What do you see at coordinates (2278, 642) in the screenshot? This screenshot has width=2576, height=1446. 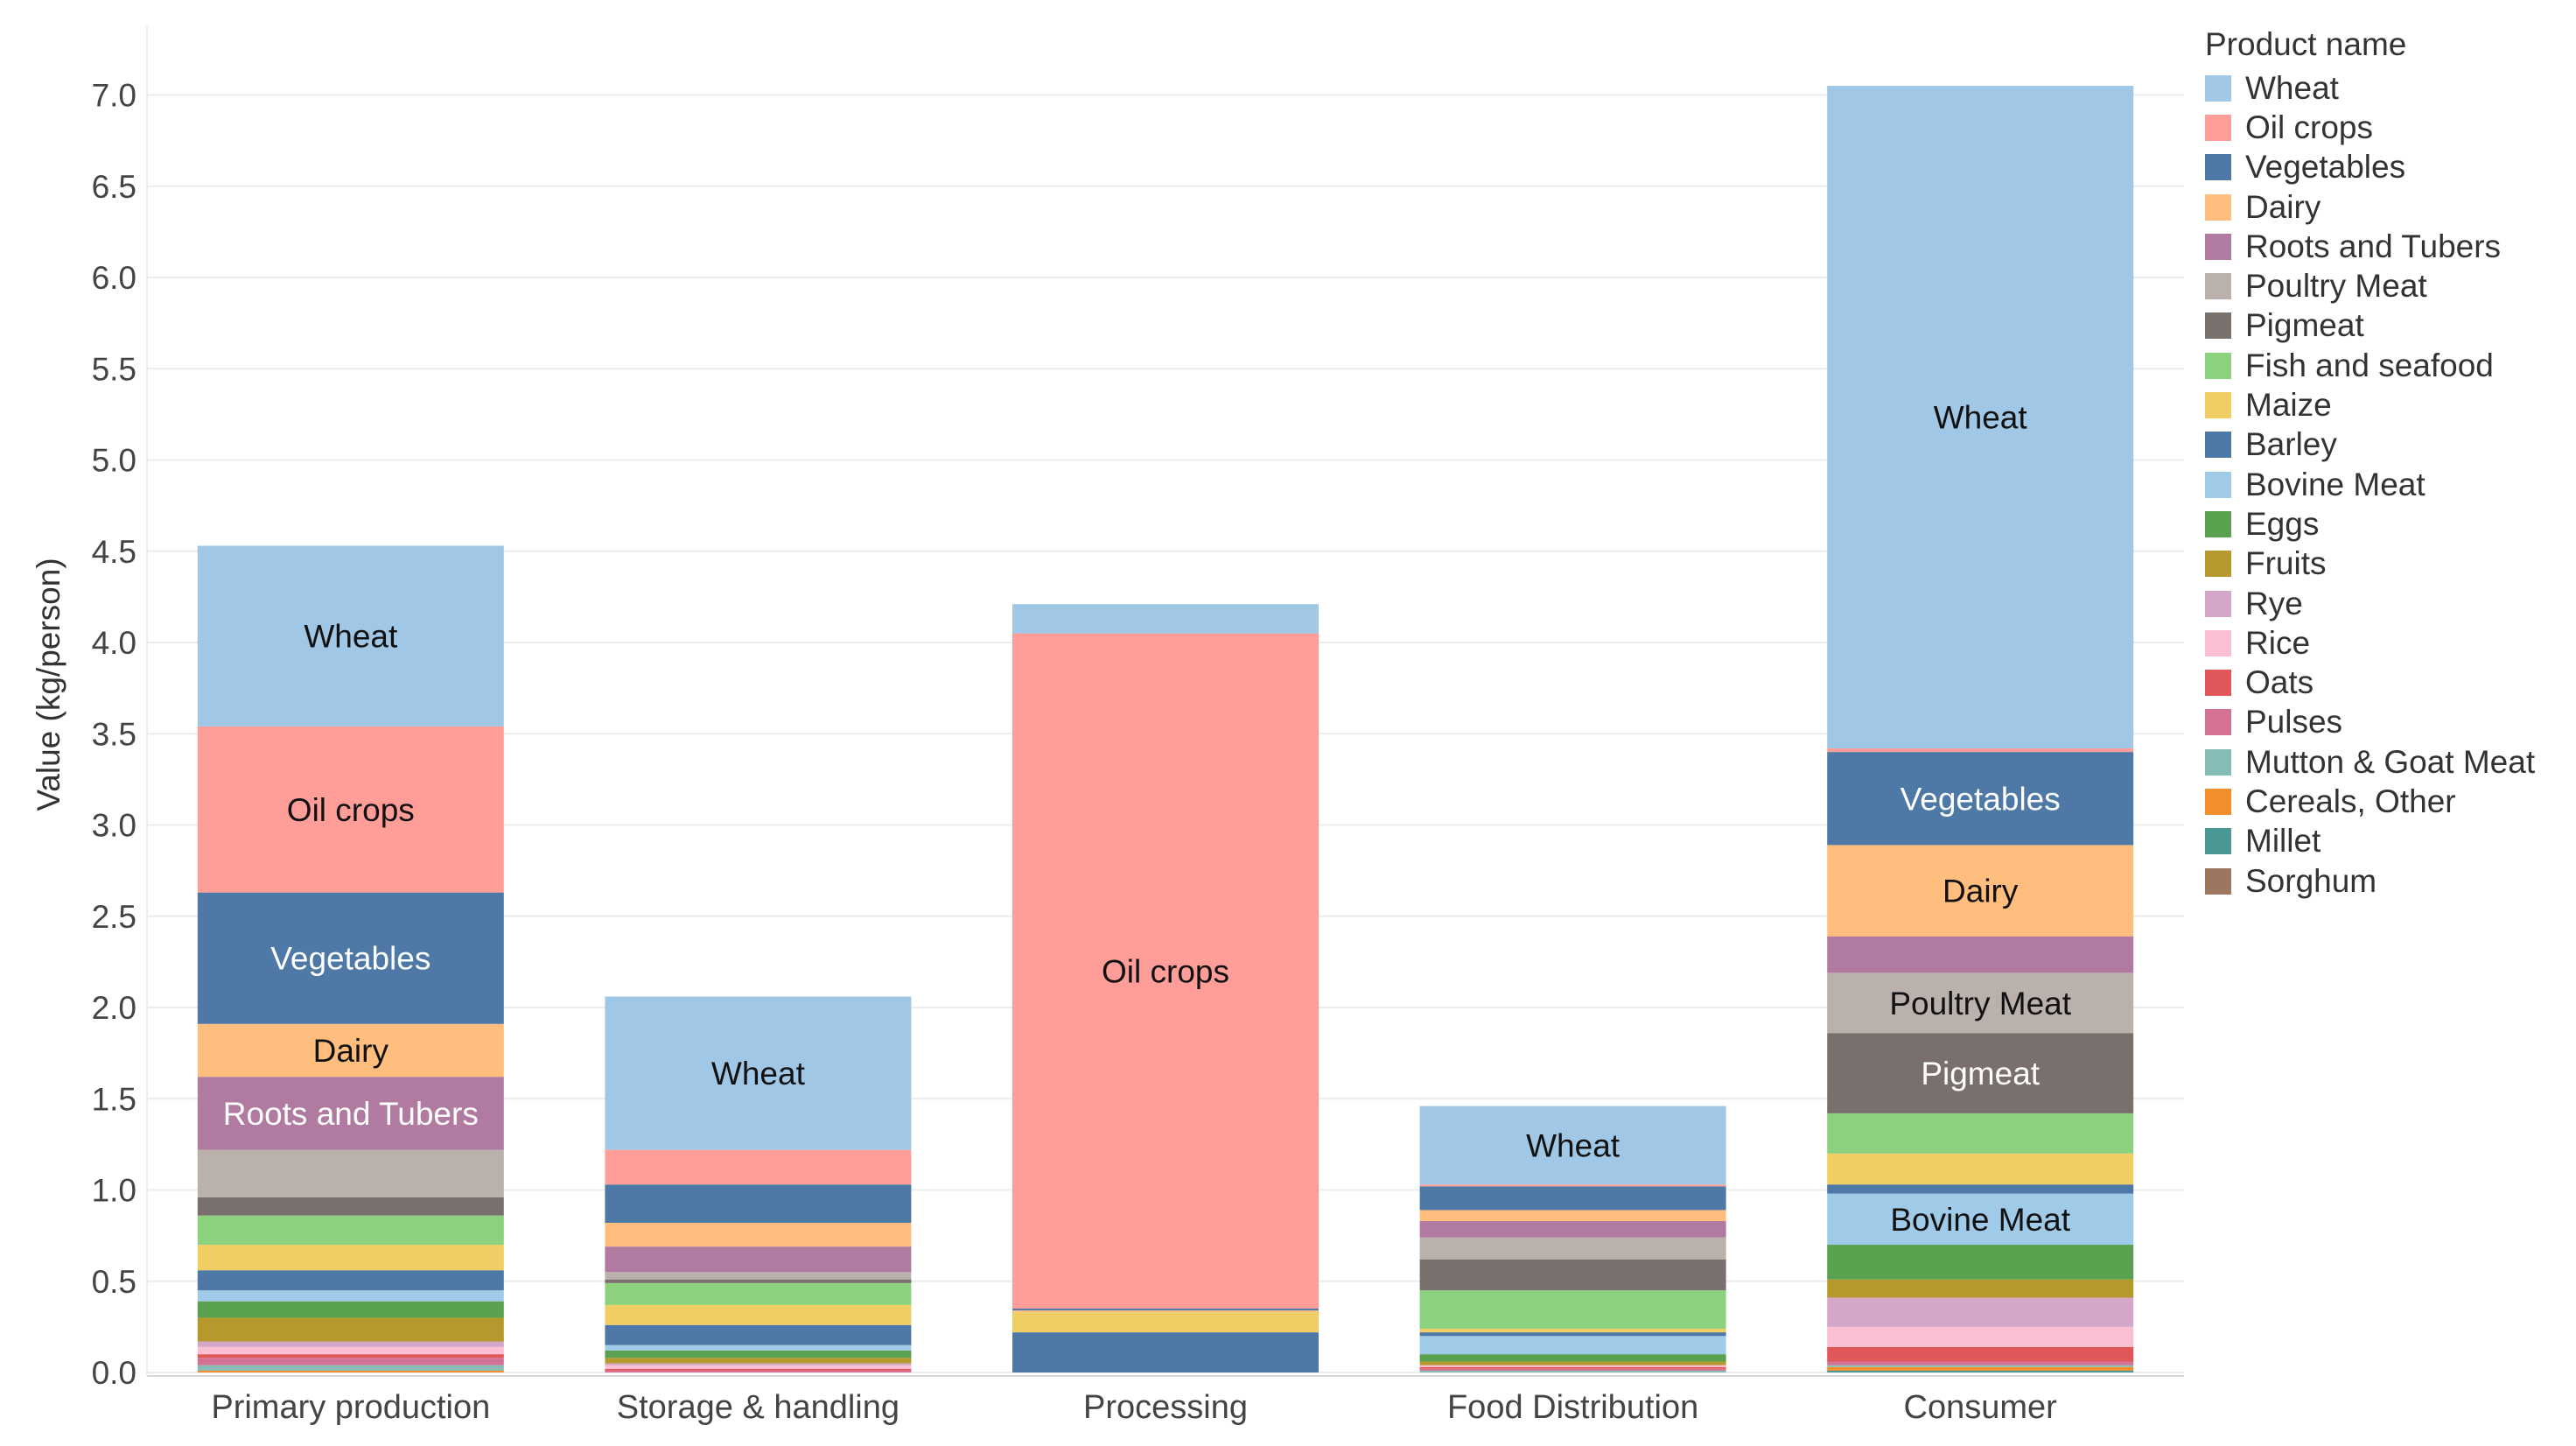 I see `legend-label: Rice` at bounding box center [2278, 642].